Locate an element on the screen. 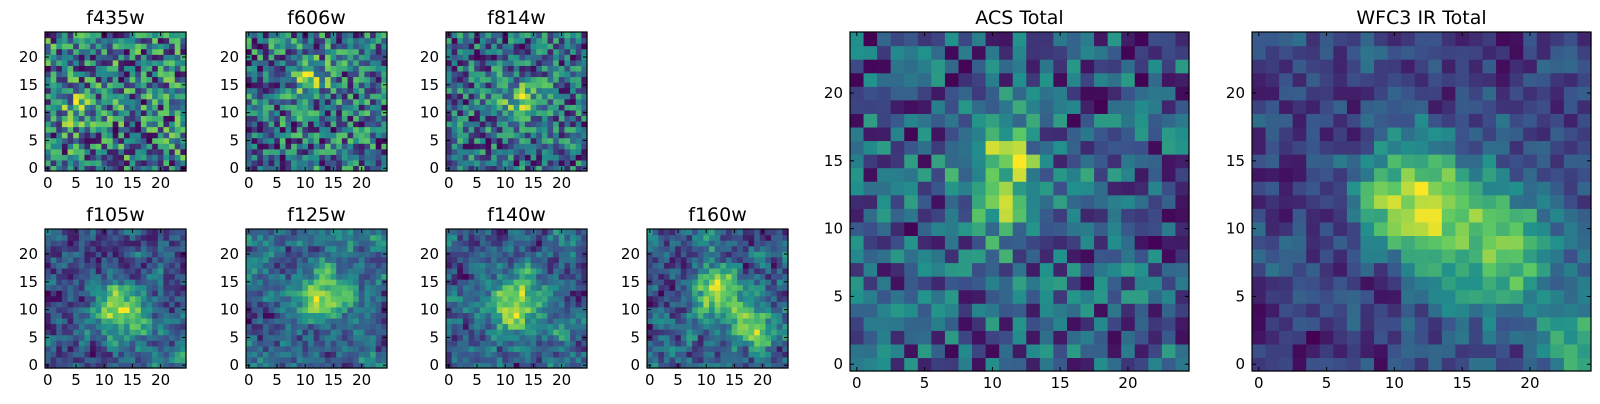 The height and width of the screenshot is (404, 1600). y-tick-label: 15 is located at coordinates (429, 282).